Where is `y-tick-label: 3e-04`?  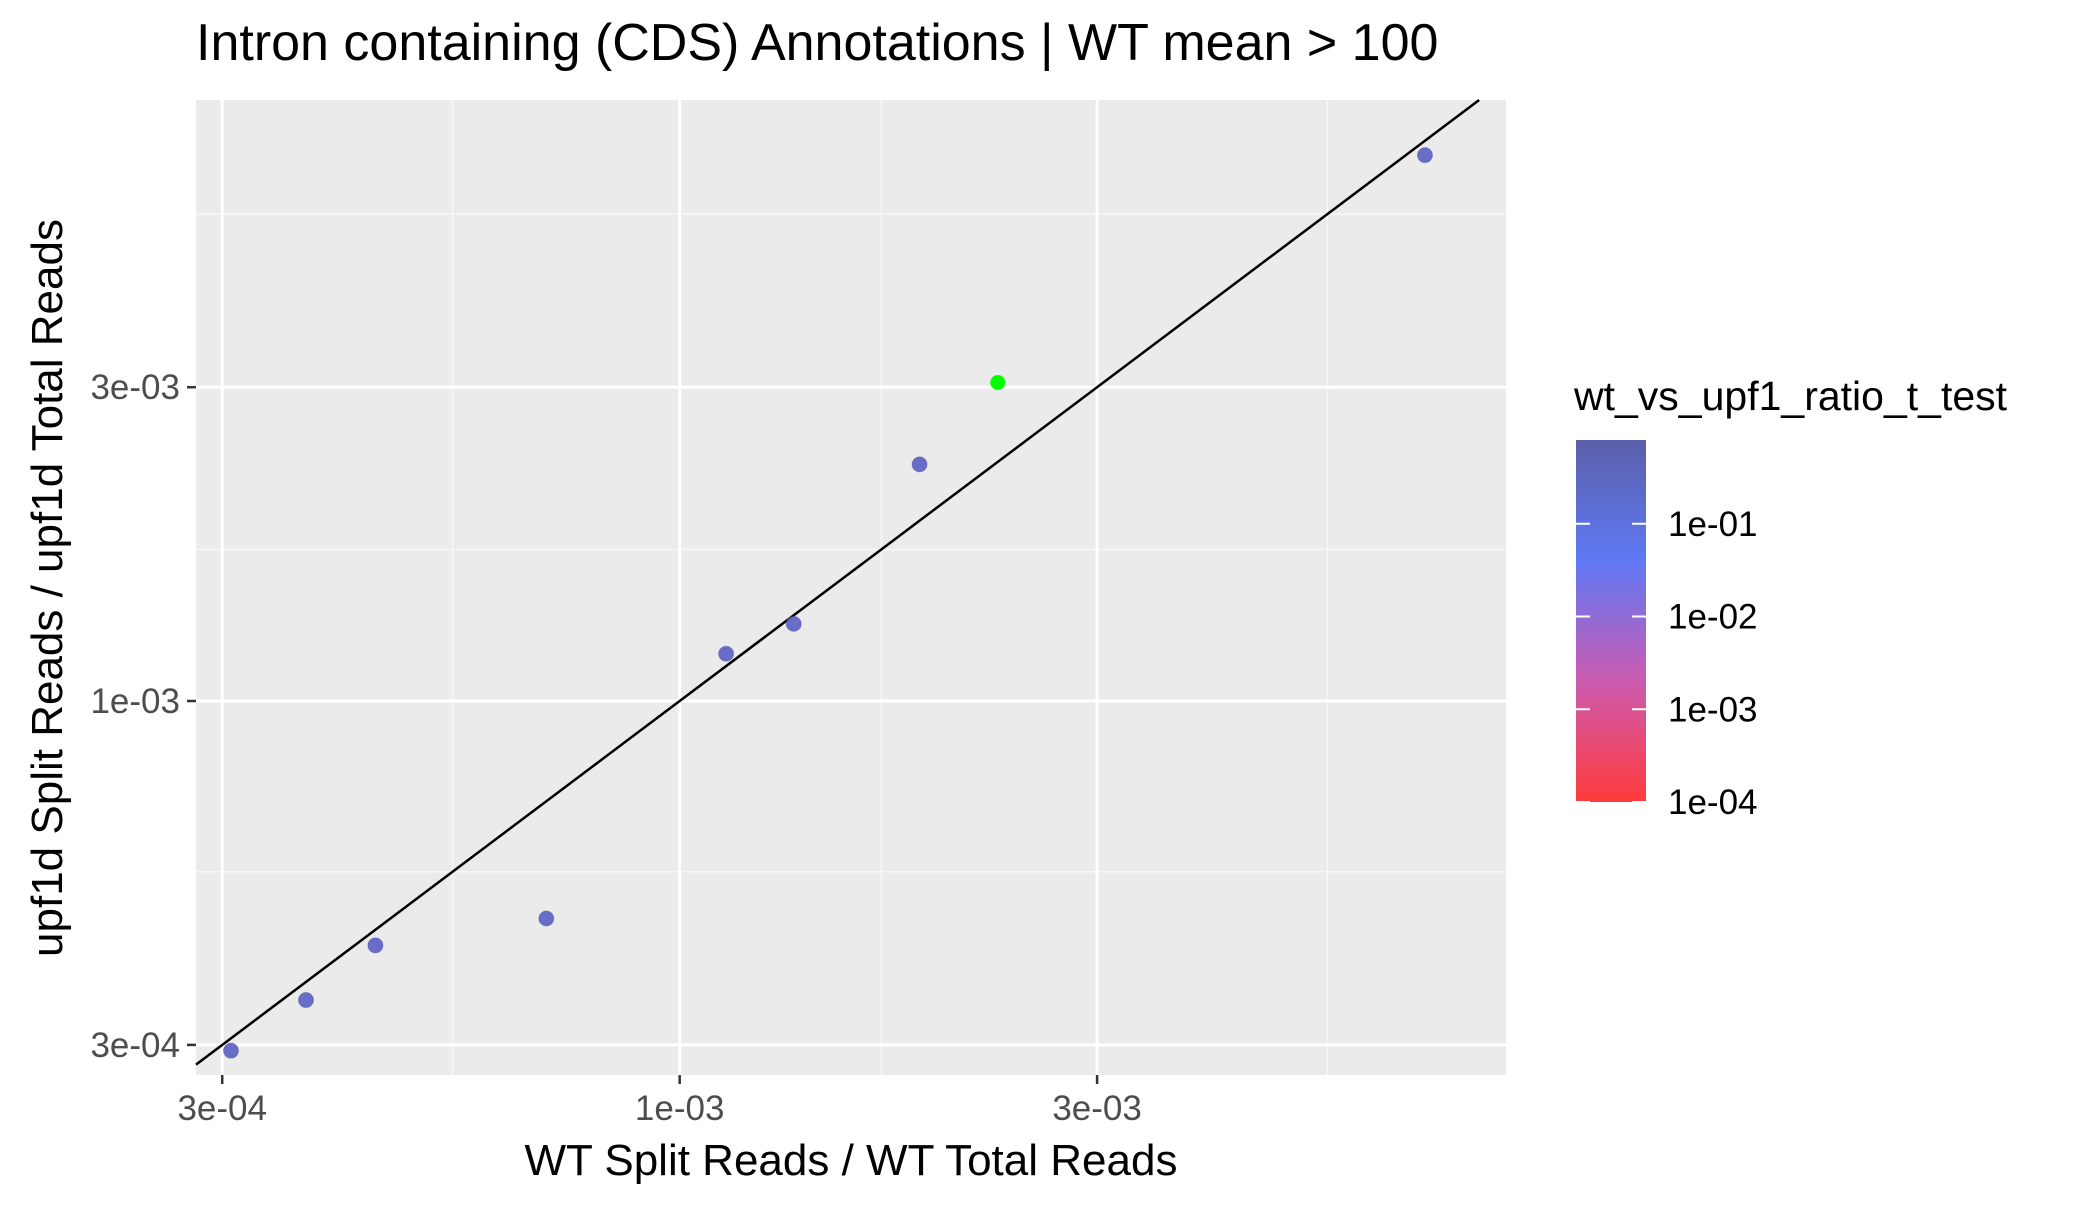 y-tick-label: 3e-04 is located at coordinates (135, 1045).